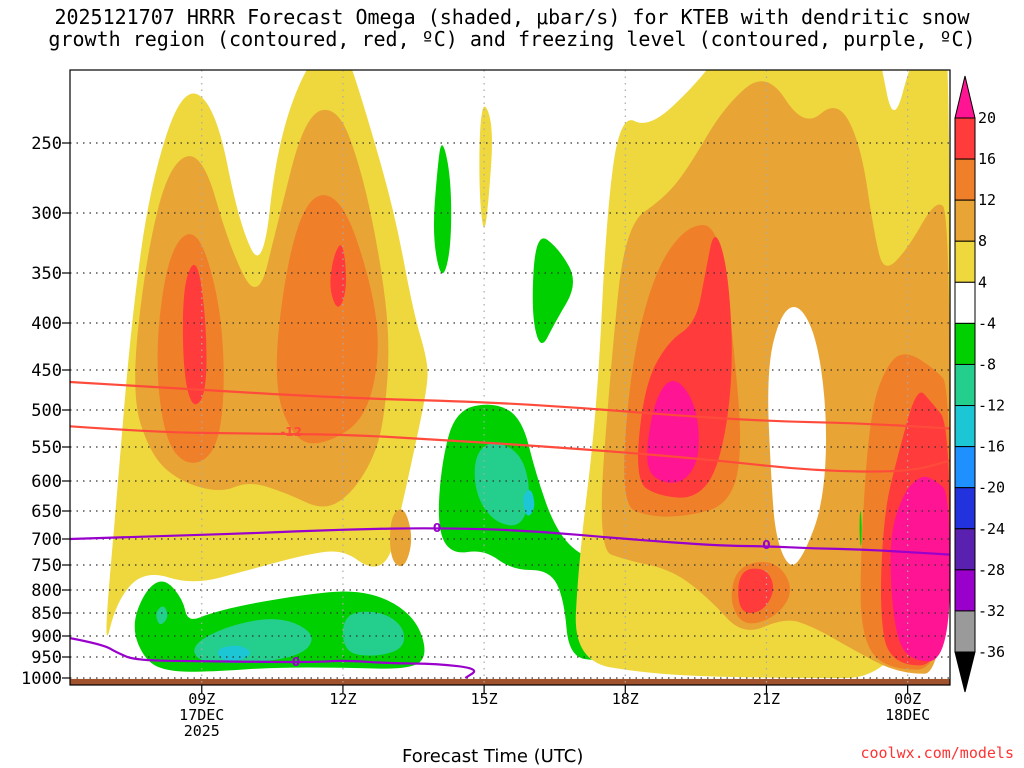  Describe the element at coordinates (937, 753) in the screenshot. I see `site-credit: coolwx.com/models` at that location.